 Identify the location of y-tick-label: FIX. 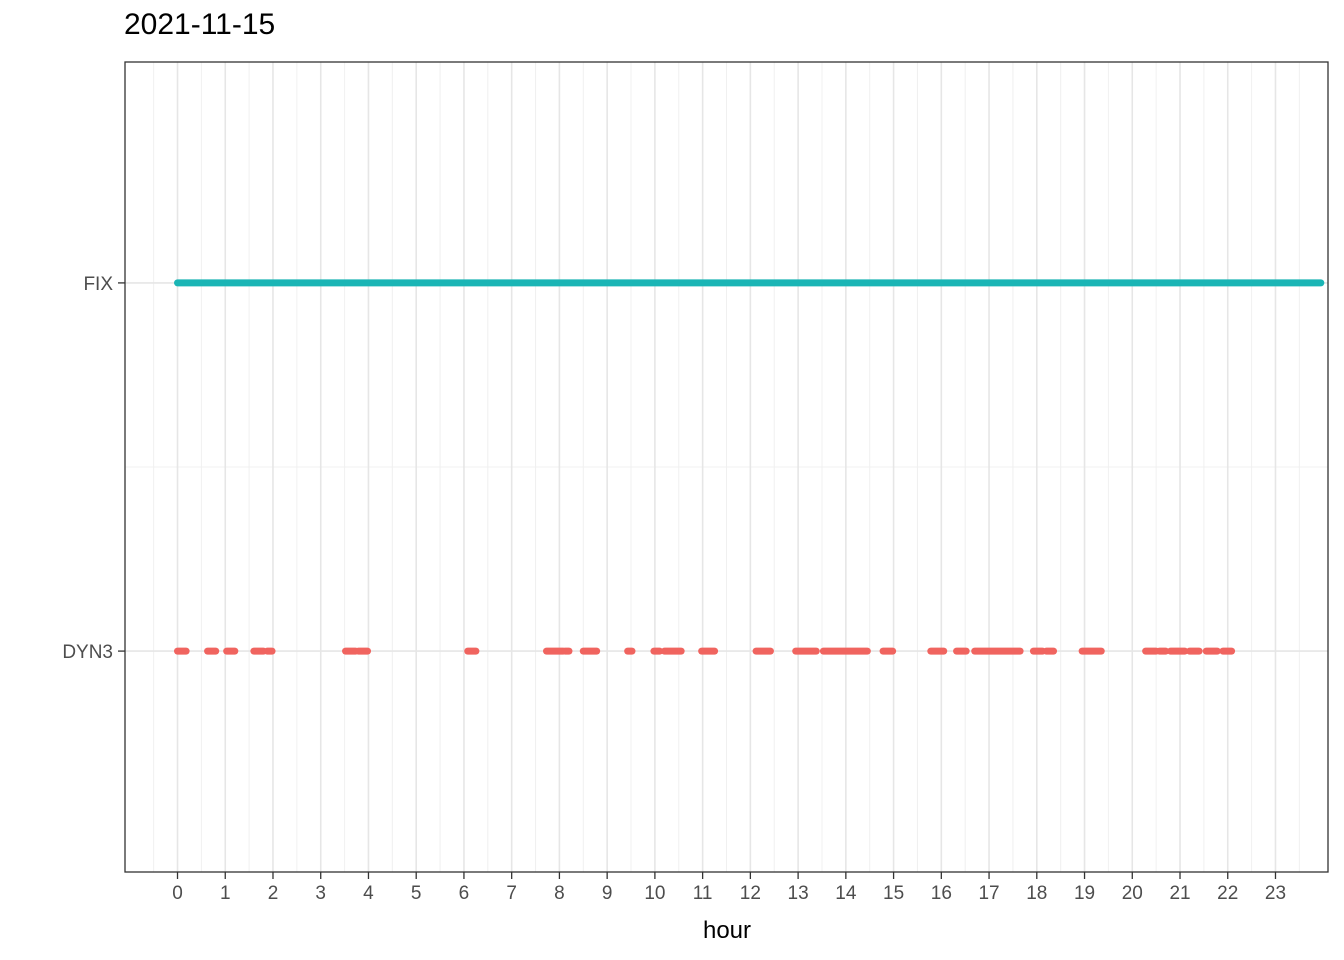
(98, 284).